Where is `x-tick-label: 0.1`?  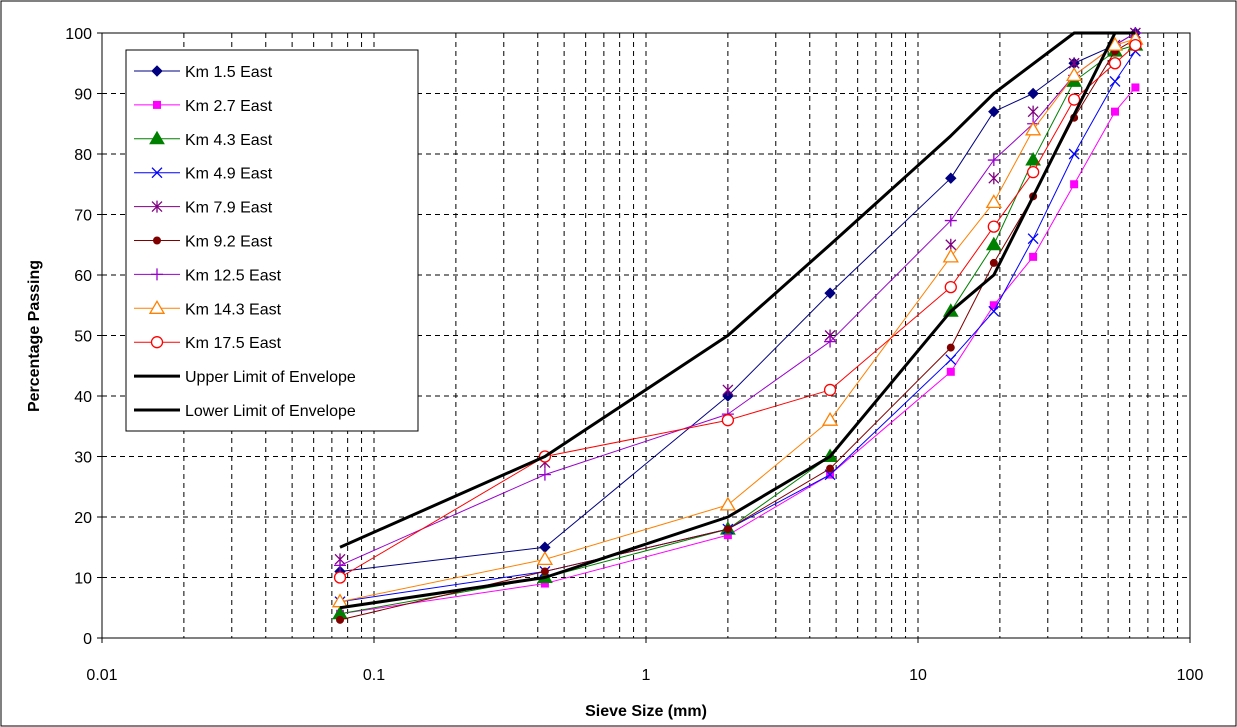
x-tick-label: 0.1 is located at coordinates (374, 675).